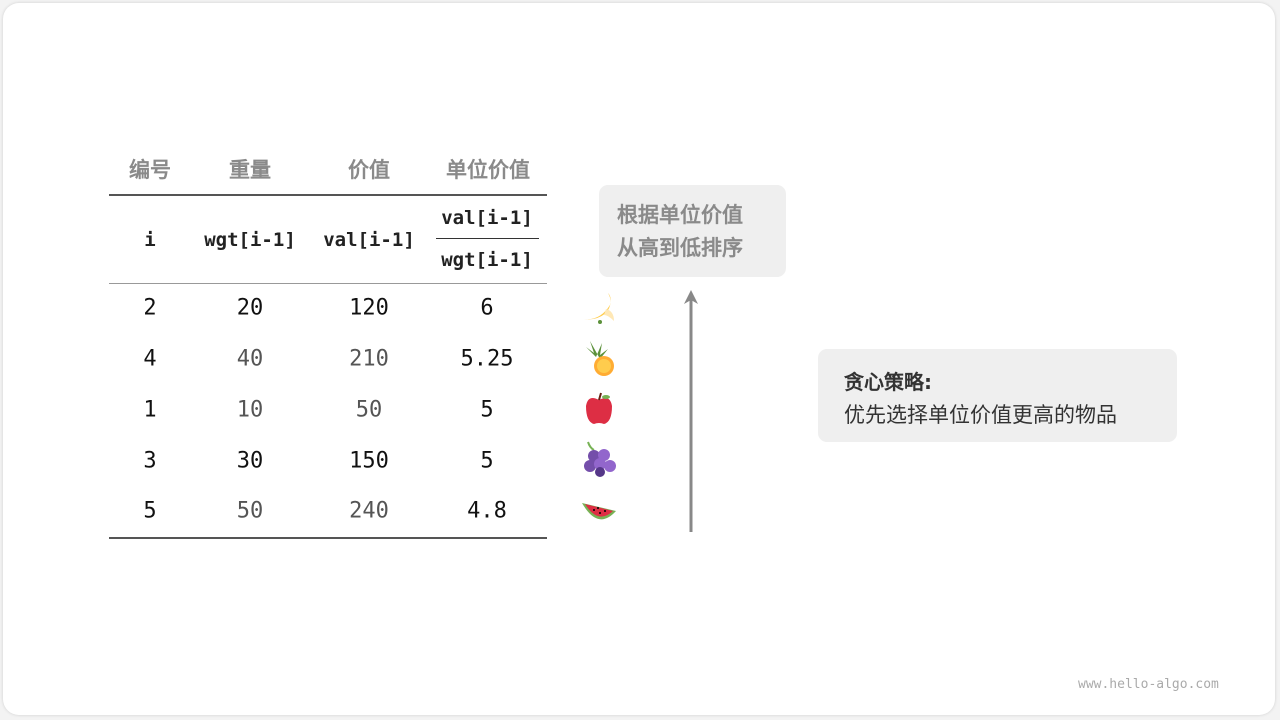  What do you see at coordinates (369, 308) in the screenshot?
I see `cell-value: 120` at bounding box center [369, 308].